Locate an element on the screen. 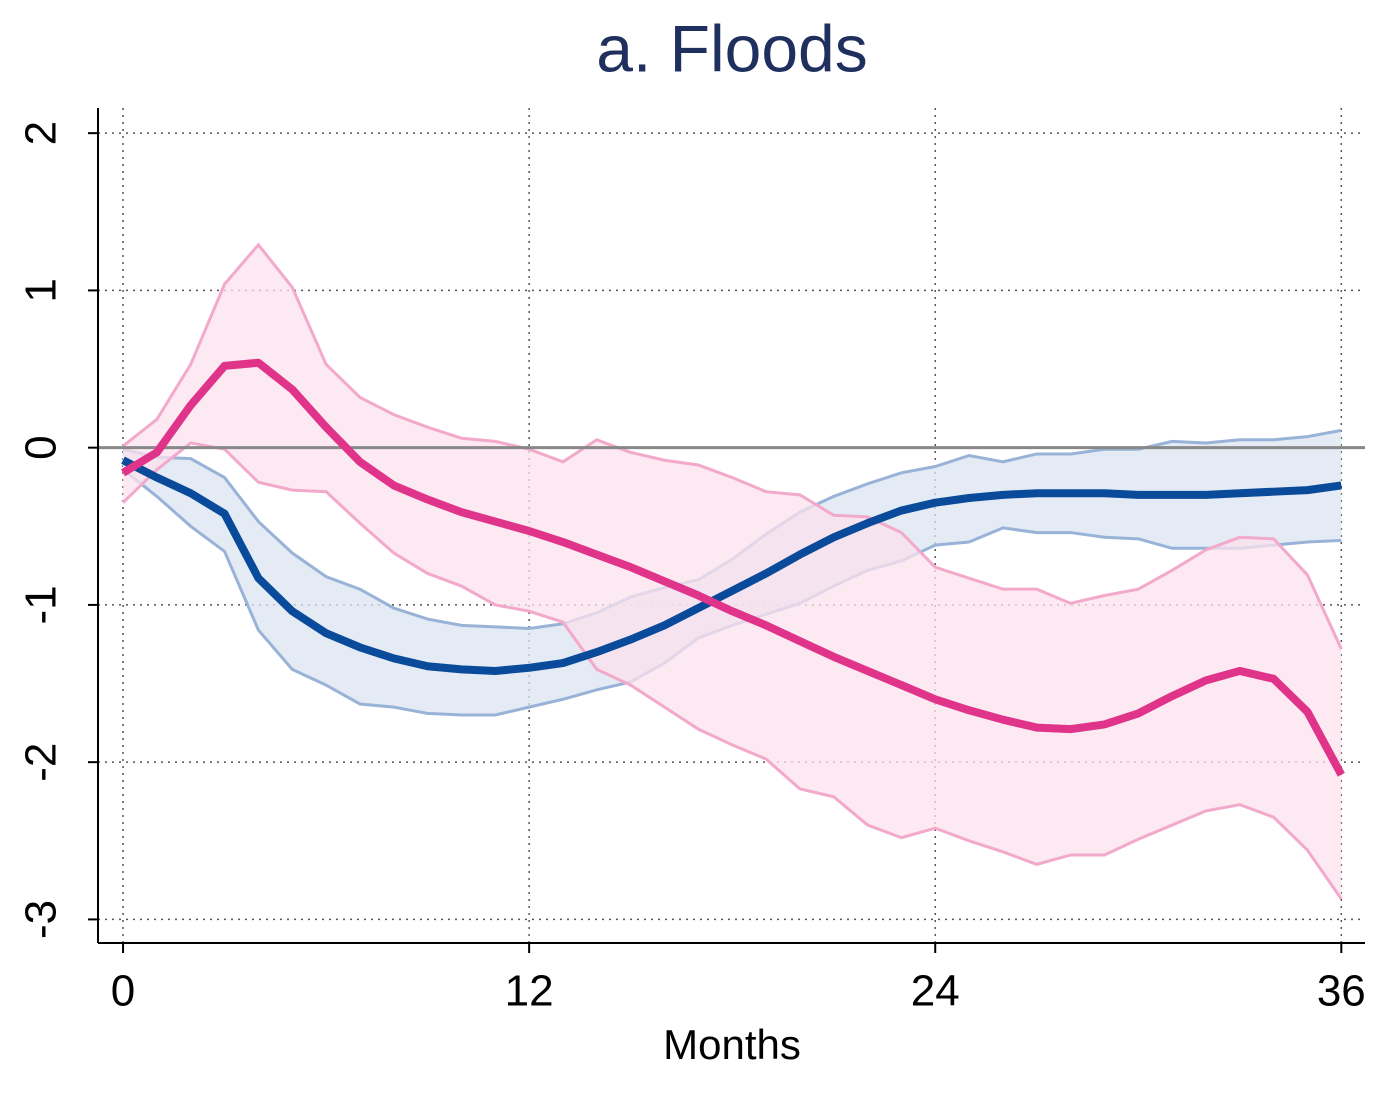 The height and width of the screenshot is (1100, 1400). x-axis-label: Months is located at coordinates (732, 1044).